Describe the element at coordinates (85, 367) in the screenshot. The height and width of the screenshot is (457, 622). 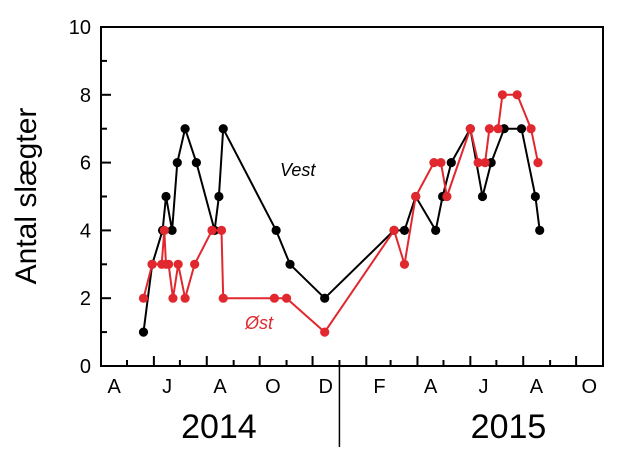
I see `y-tick-label: 0` at that location.